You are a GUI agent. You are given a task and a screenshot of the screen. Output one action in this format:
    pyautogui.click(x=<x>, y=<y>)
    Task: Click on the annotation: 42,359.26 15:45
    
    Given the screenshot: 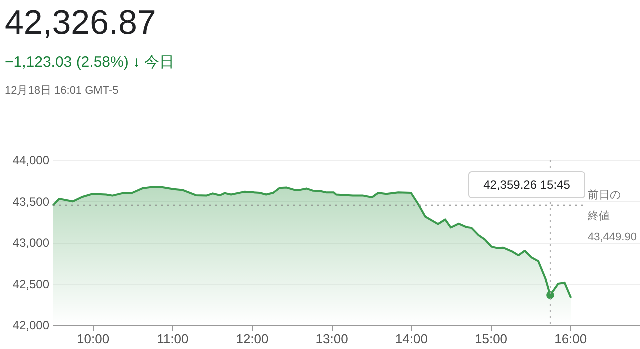 What is the action you would take?
    pyautogui.click(x=527, y=185)
    